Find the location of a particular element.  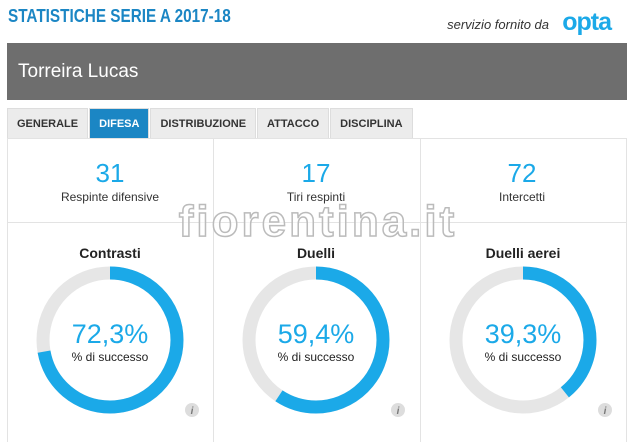

stat-label: Tiri respinti is located at coordinates (316, 197).